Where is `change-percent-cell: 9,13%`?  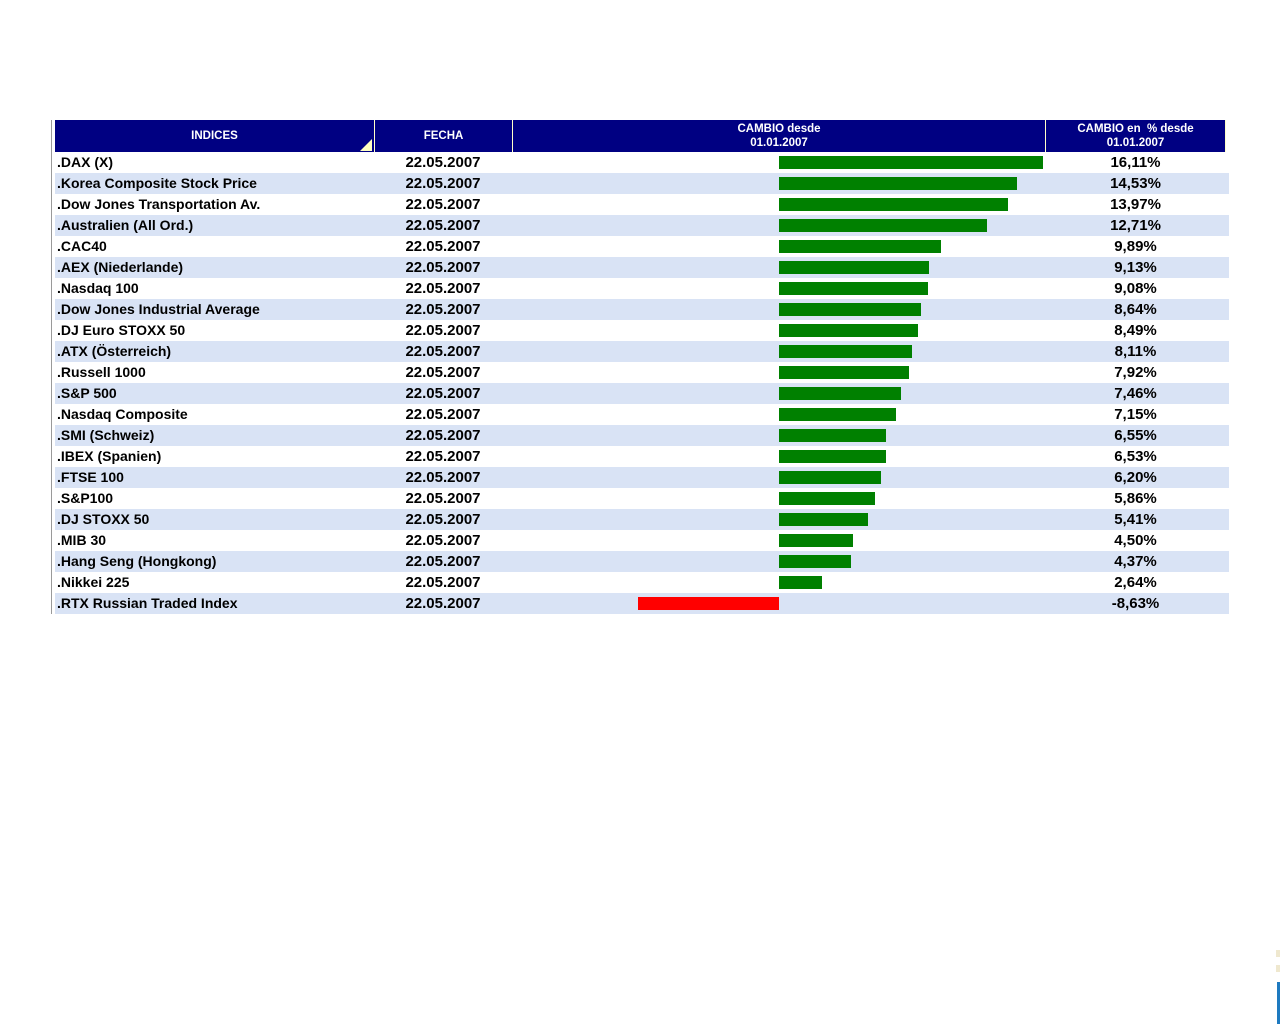
change-percent-cell: 9,13% is located at coordinates (1135, 267).